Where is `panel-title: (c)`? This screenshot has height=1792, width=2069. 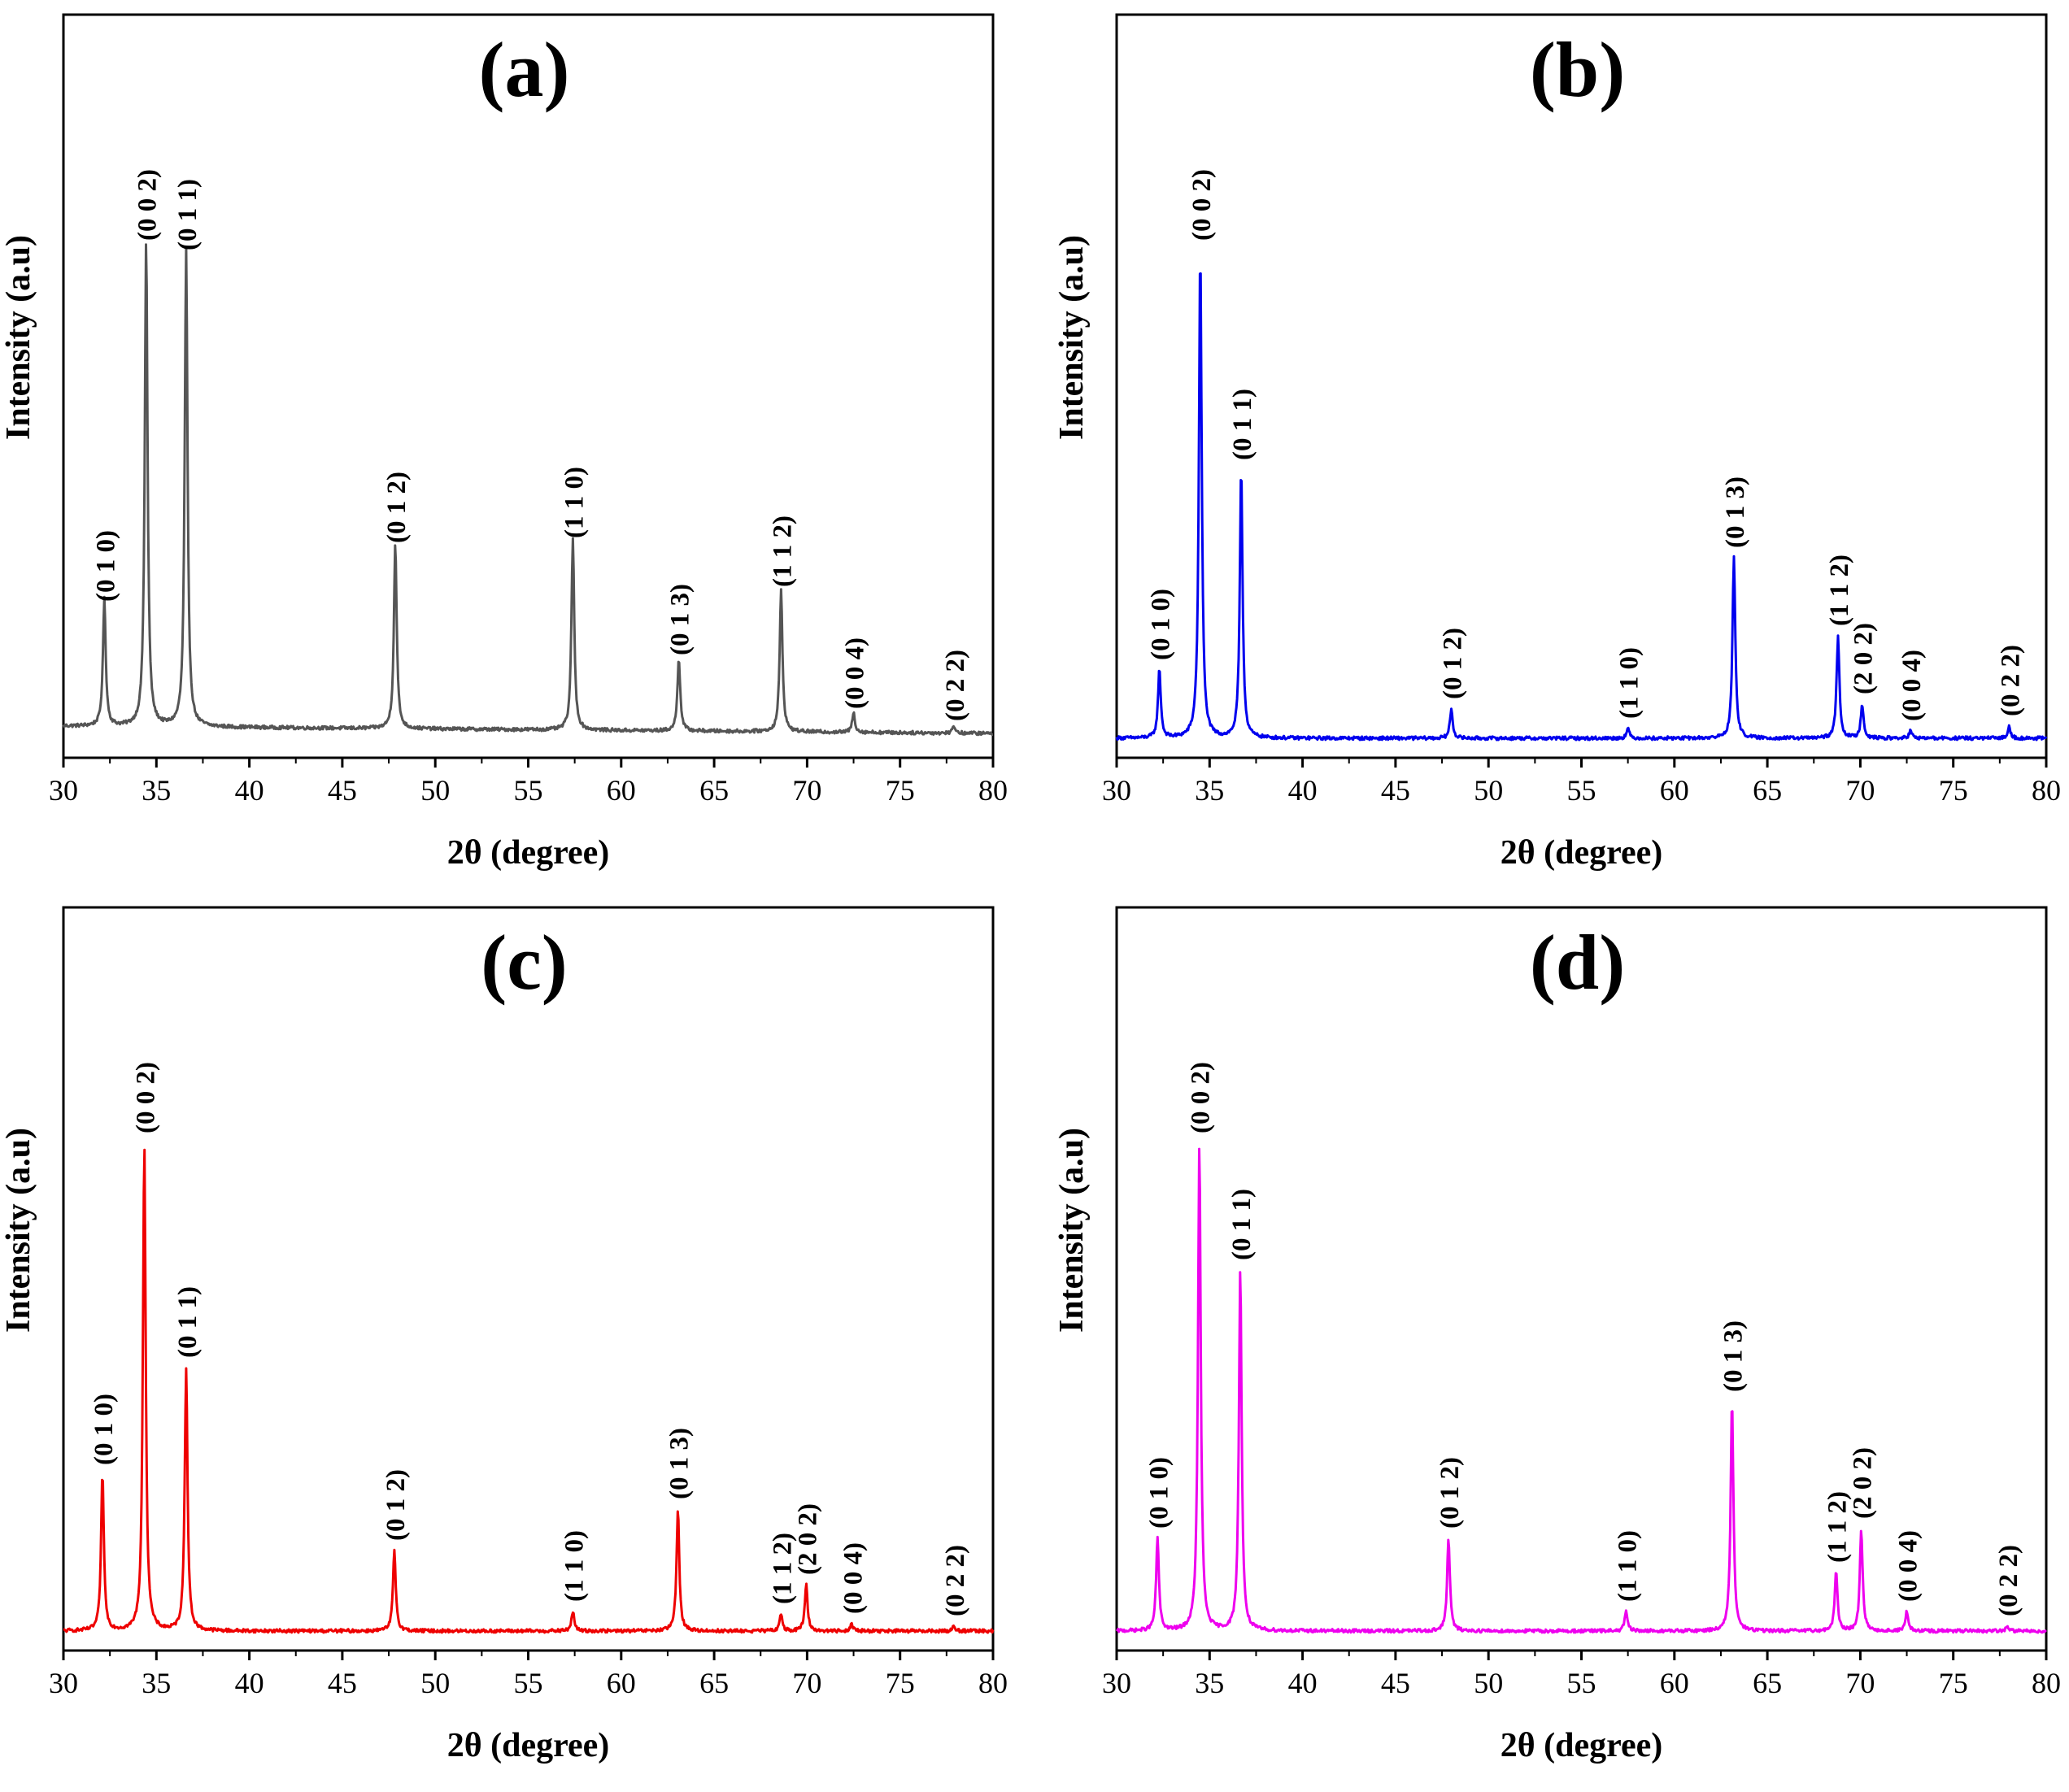 panel-title: (c) is located at coordinates (524, 962).